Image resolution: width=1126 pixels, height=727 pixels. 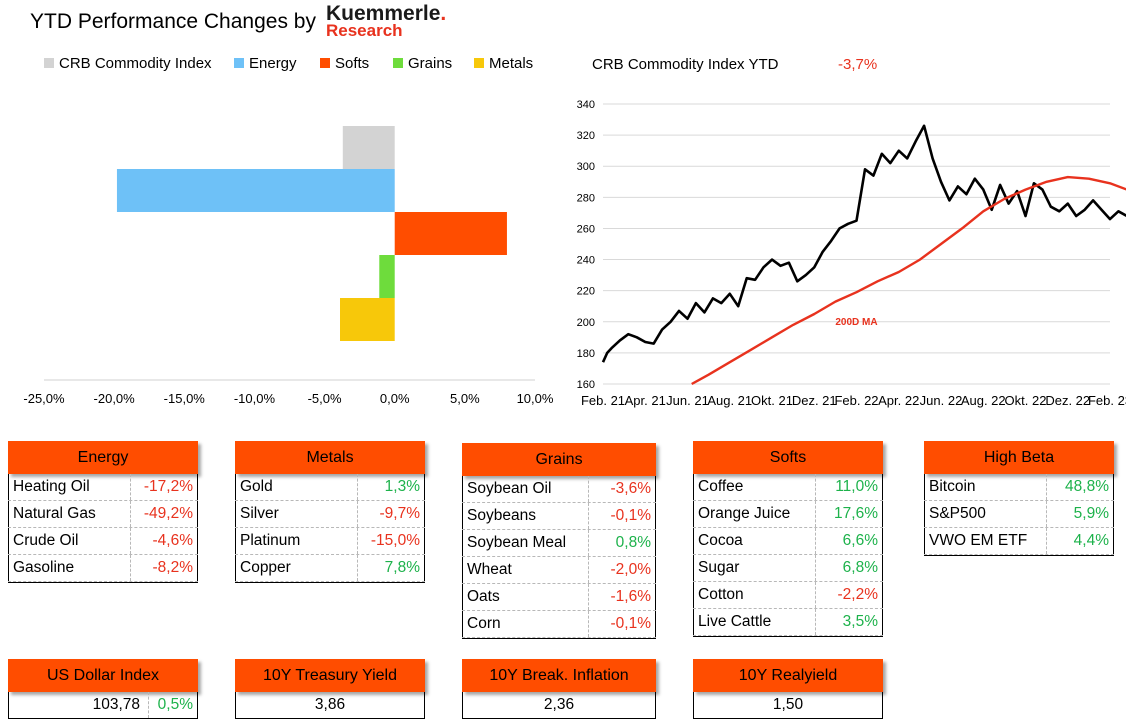 I want to click on bar-energy, so click(x=255, y=190).